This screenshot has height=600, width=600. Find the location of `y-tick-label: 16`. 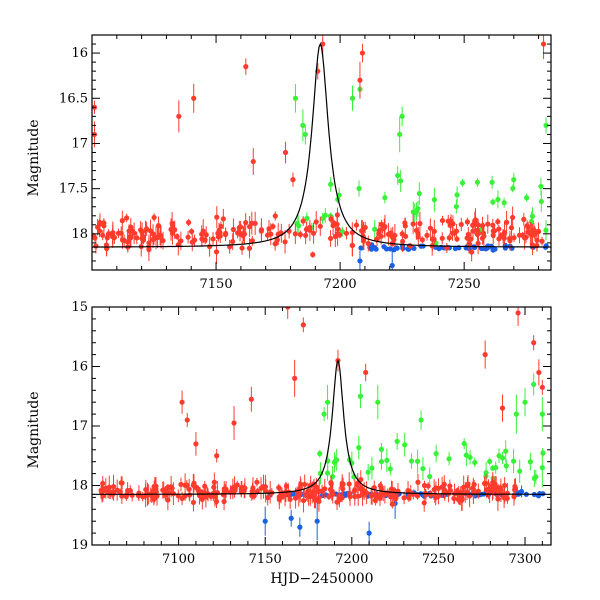

y-tick-label: 16 is located at coordinates (79, 367).